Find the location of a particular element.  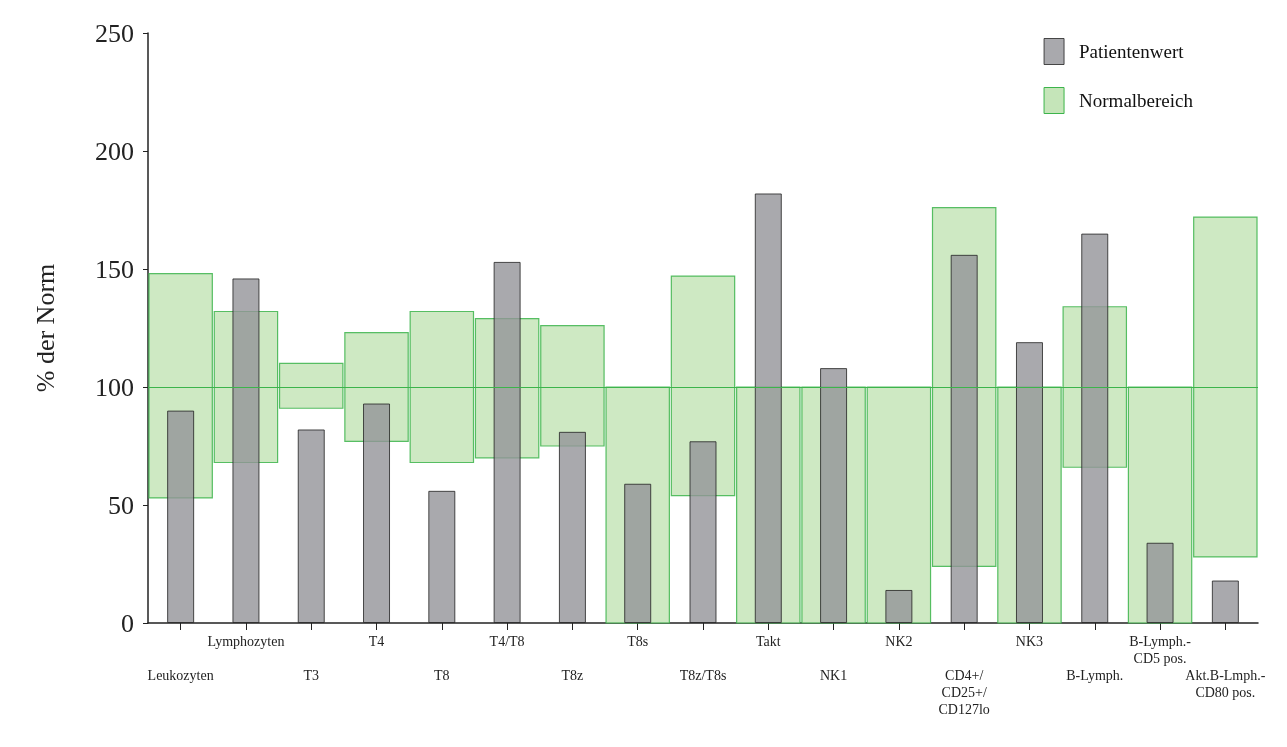

x-tick-label: T8z/T8s is located at coordinates (703, 675).